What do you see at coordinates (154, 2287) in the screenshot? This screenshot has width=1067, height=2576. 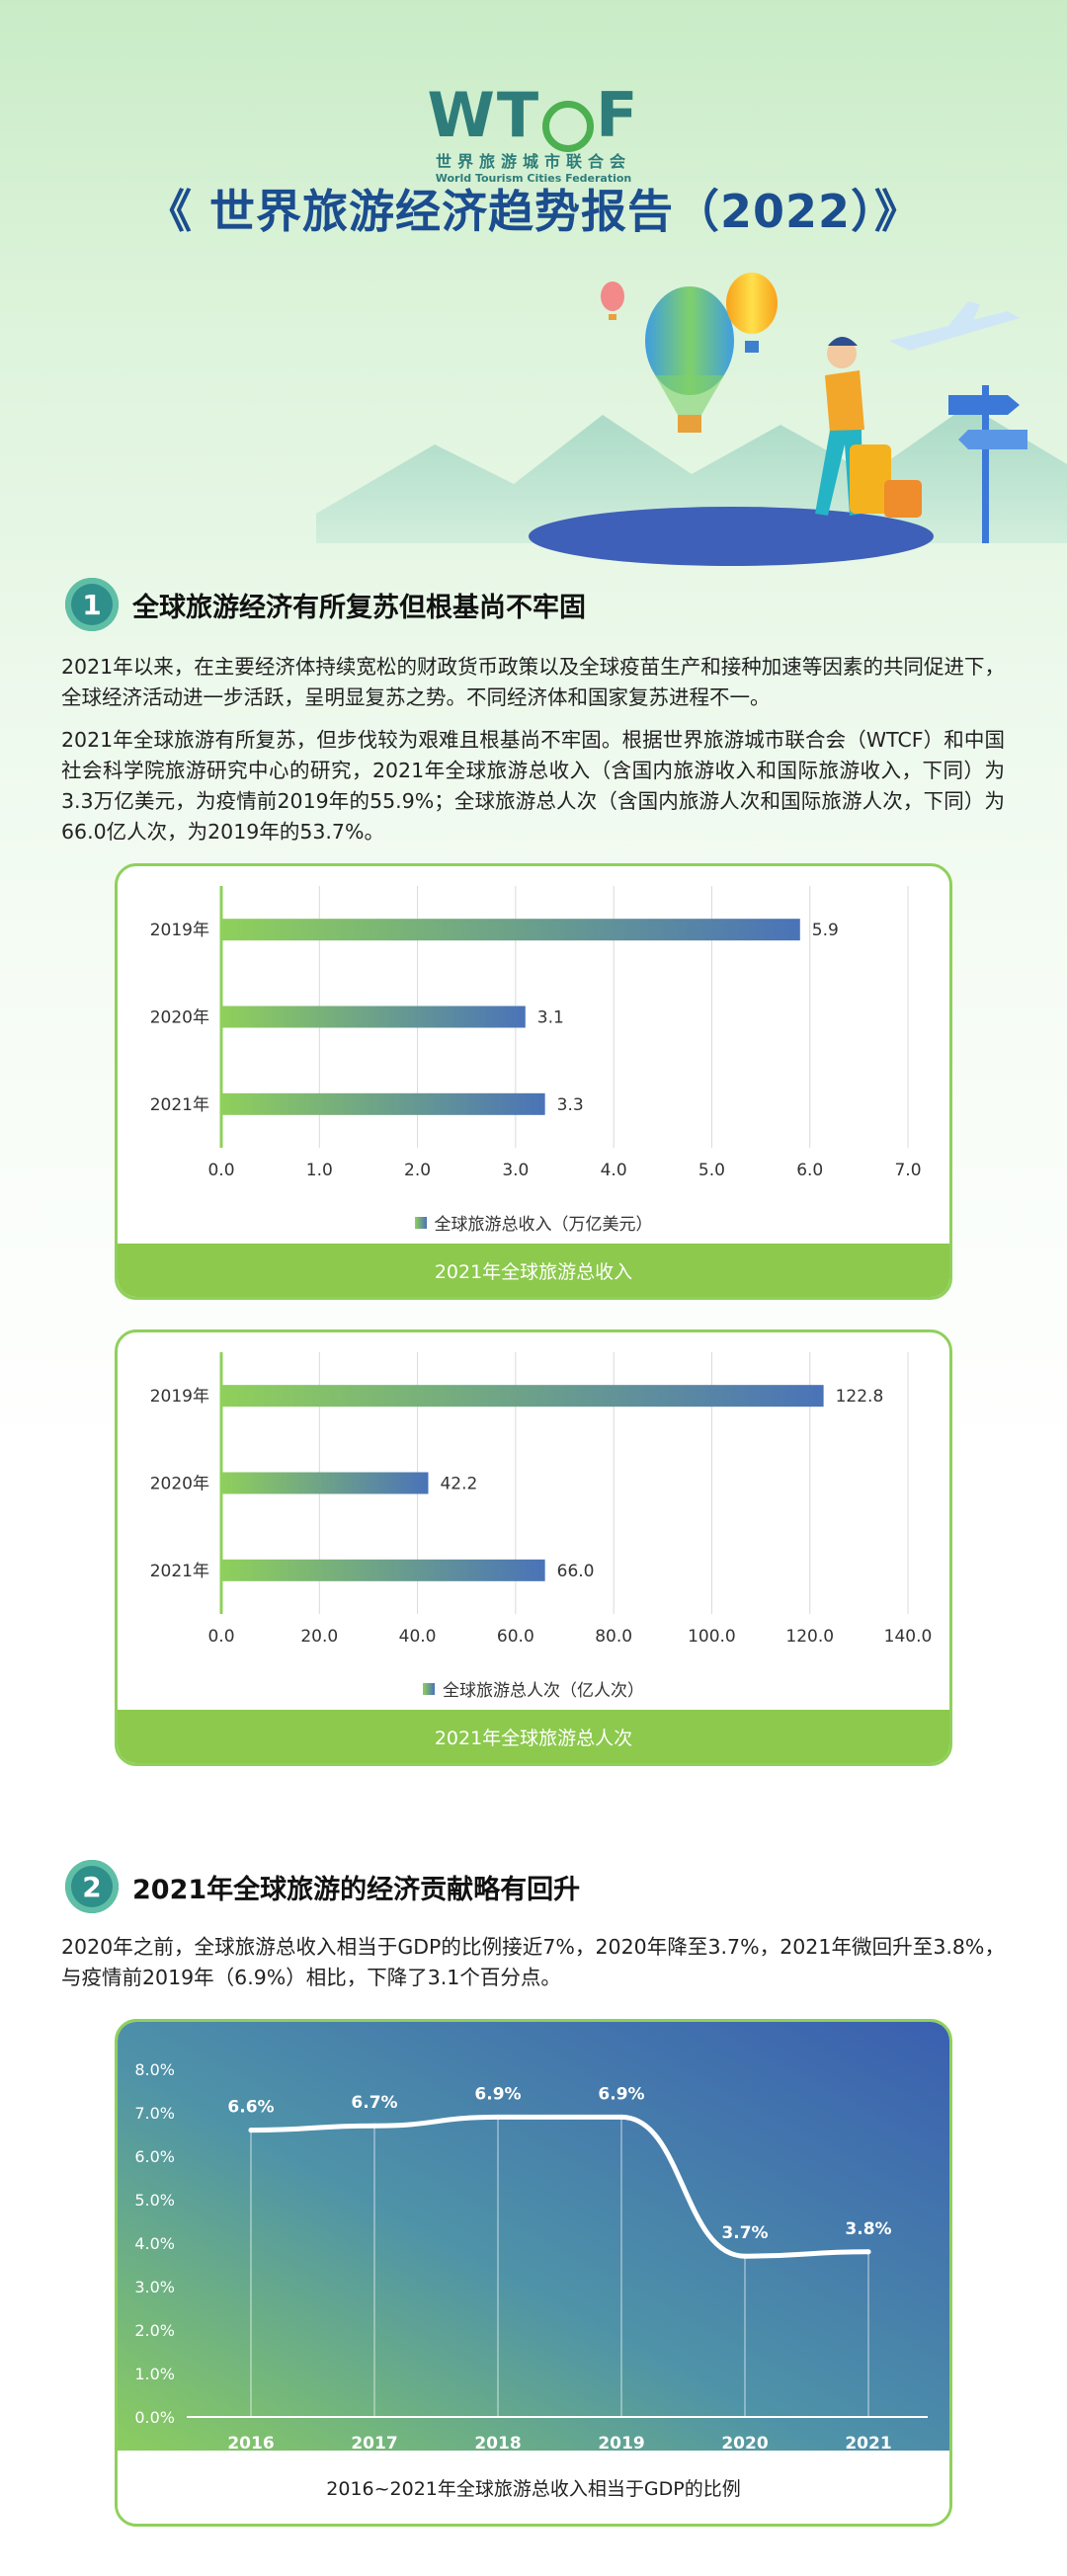 I see `gdp-y-tick-label: 3.0%` at bounding box center [154, 2287].